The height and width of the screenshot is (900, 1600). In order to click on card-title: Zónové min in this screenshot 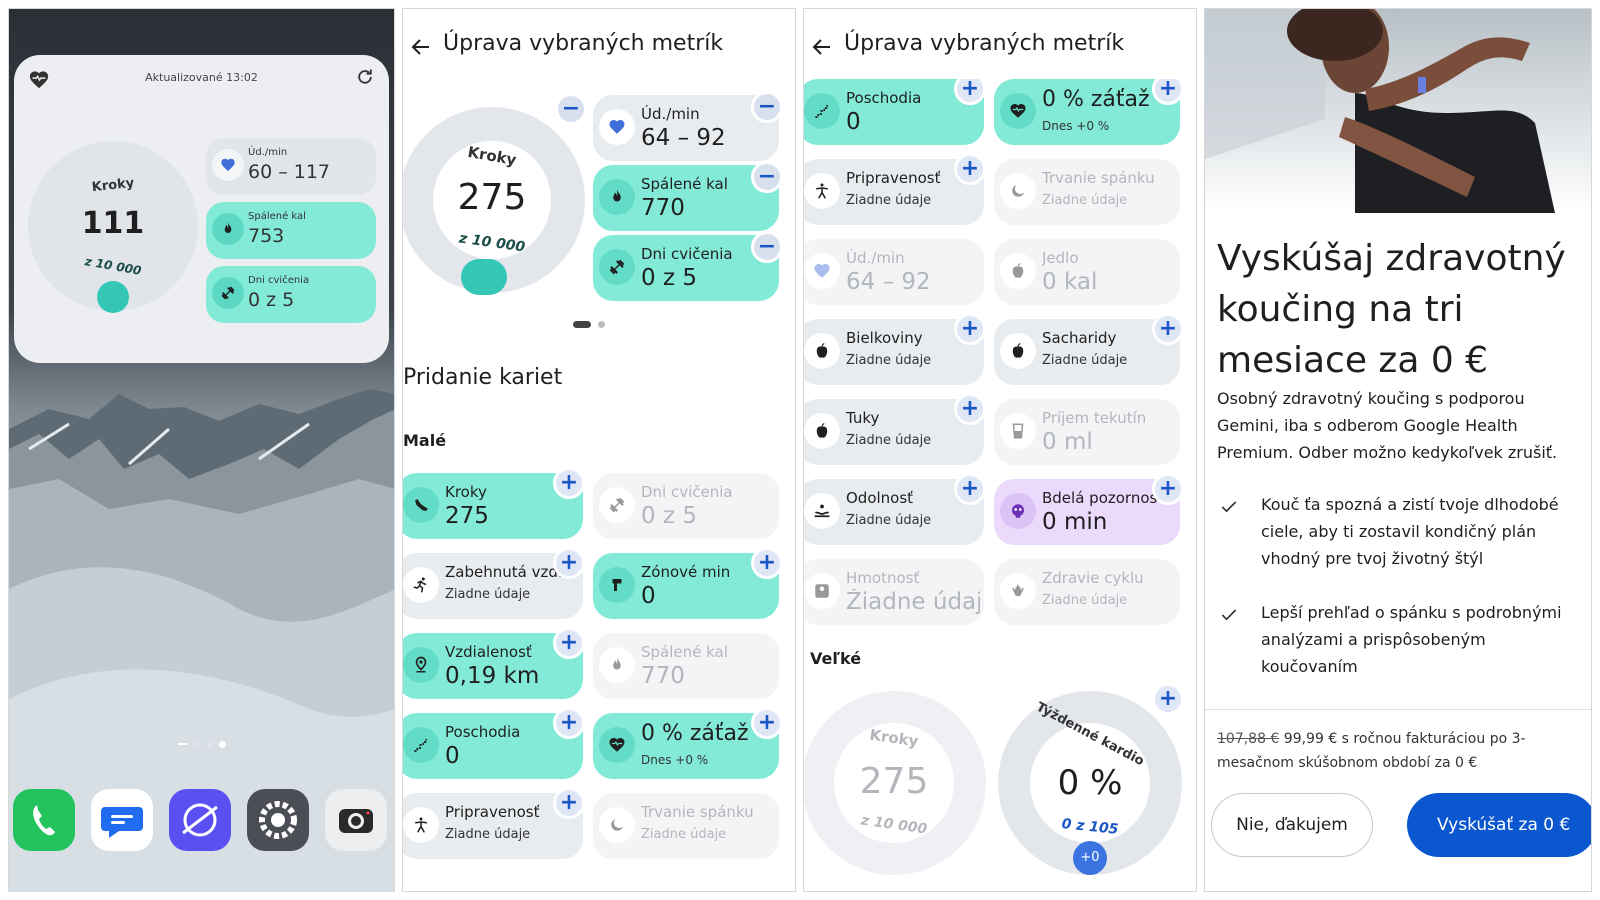, I will do `click(686, 572)`.